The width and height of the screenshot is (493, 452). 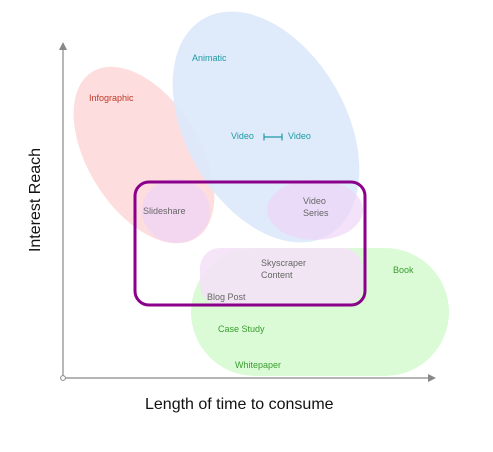 What do you see at coordinates (239, 404) in the screenshot?
I see `x-axis-title: Length of time to consume` at bounding box center [239, 404].